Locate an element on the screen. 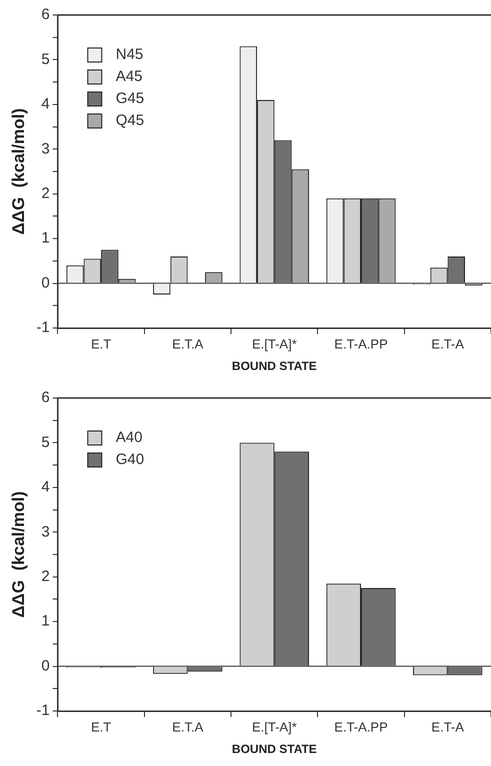  legend-label: A40 is located at coordinates (129, 437).